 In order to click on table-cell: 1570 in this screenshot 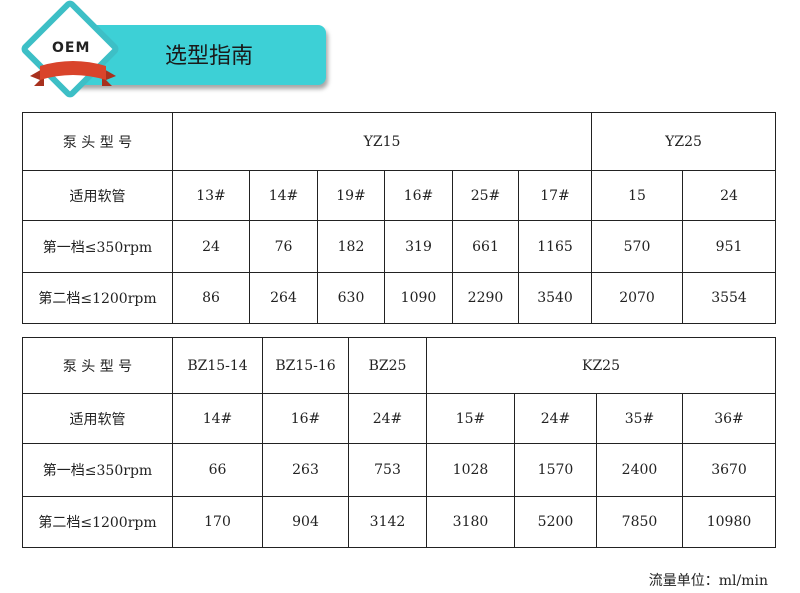, I will do `click(555, 470)`.